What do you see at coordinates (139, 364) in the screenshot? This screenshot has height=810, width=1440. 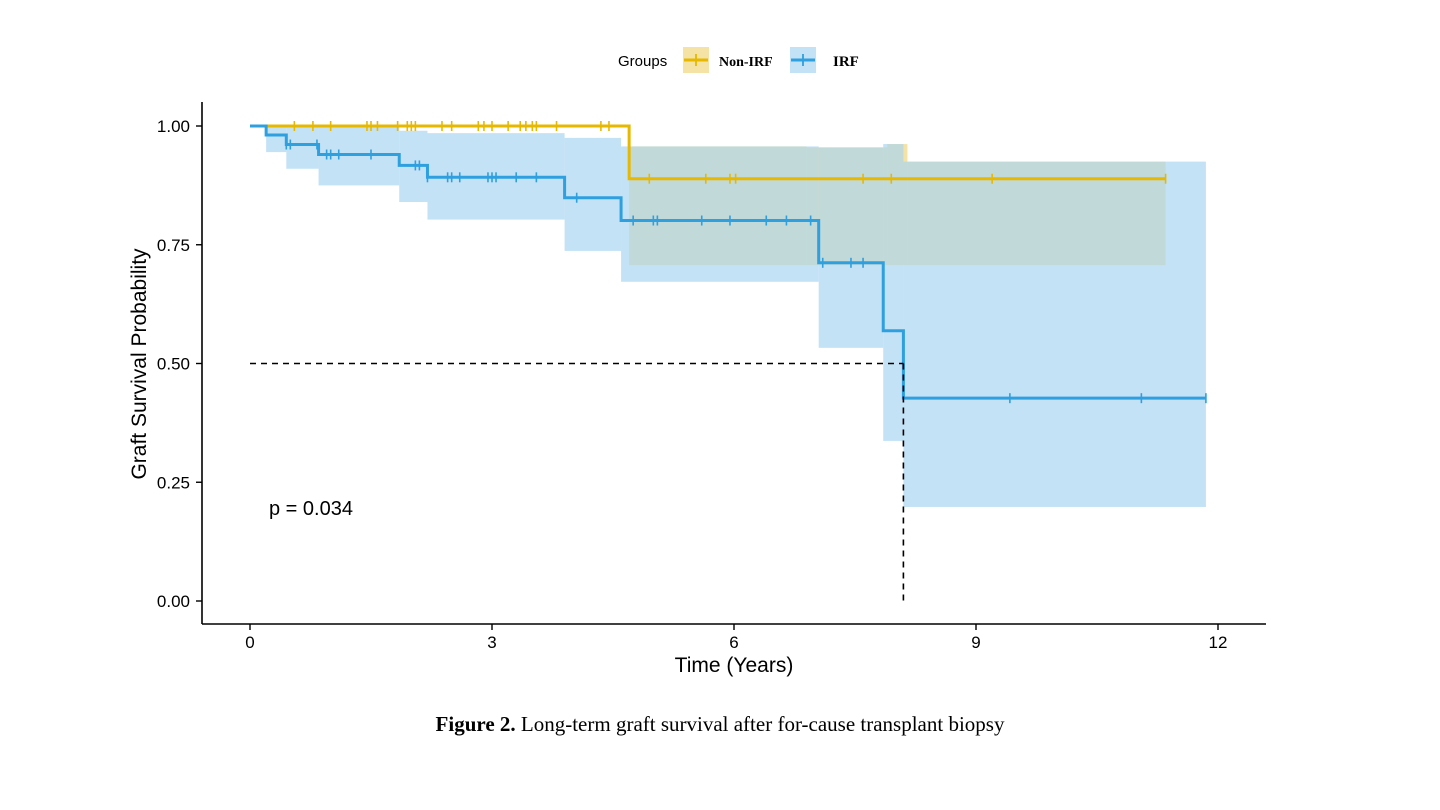 I see `y-axis-label: Graft Survival Probability` at bounding box center [139, 364].